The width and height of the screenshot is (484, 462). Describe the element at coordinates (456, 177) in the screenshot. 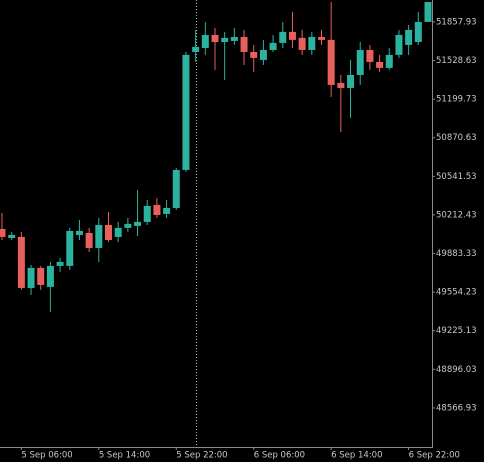

I see `y-tick-label: 50541.53` at that location.